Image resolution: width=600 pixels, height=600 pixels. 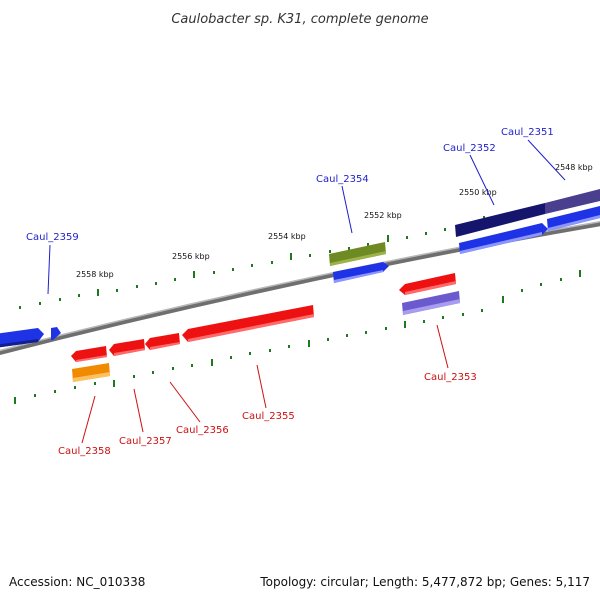 I want to click on scale-label: 2554 kbp, so click(x=287, y=236).